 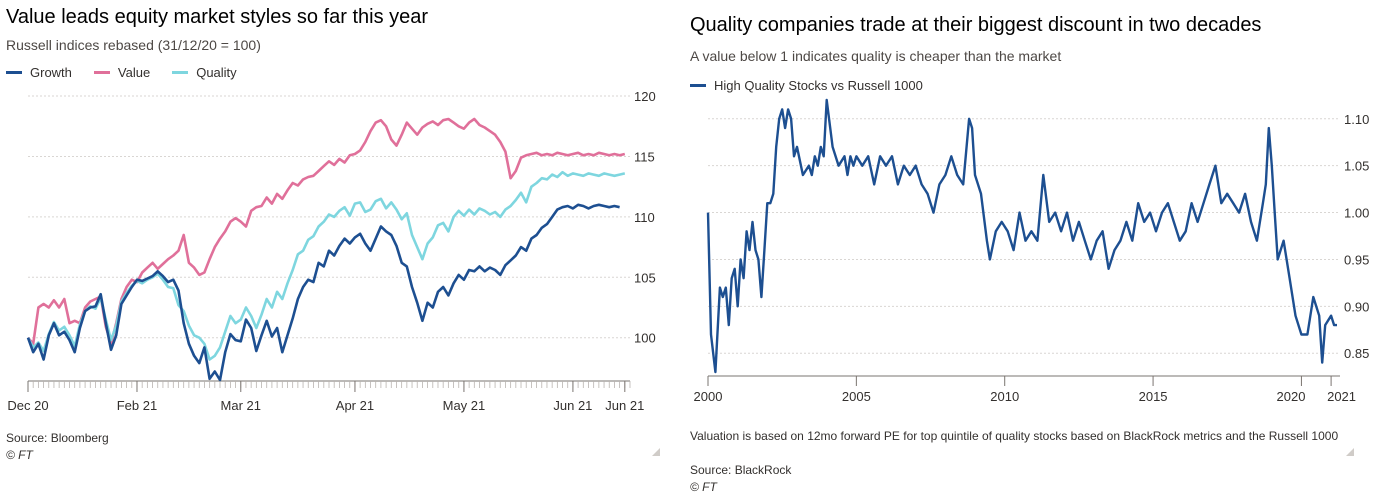 I want to click on right-chart-legend: High Quality Stocks vs Russell 1000, so click(x=806, y=85).